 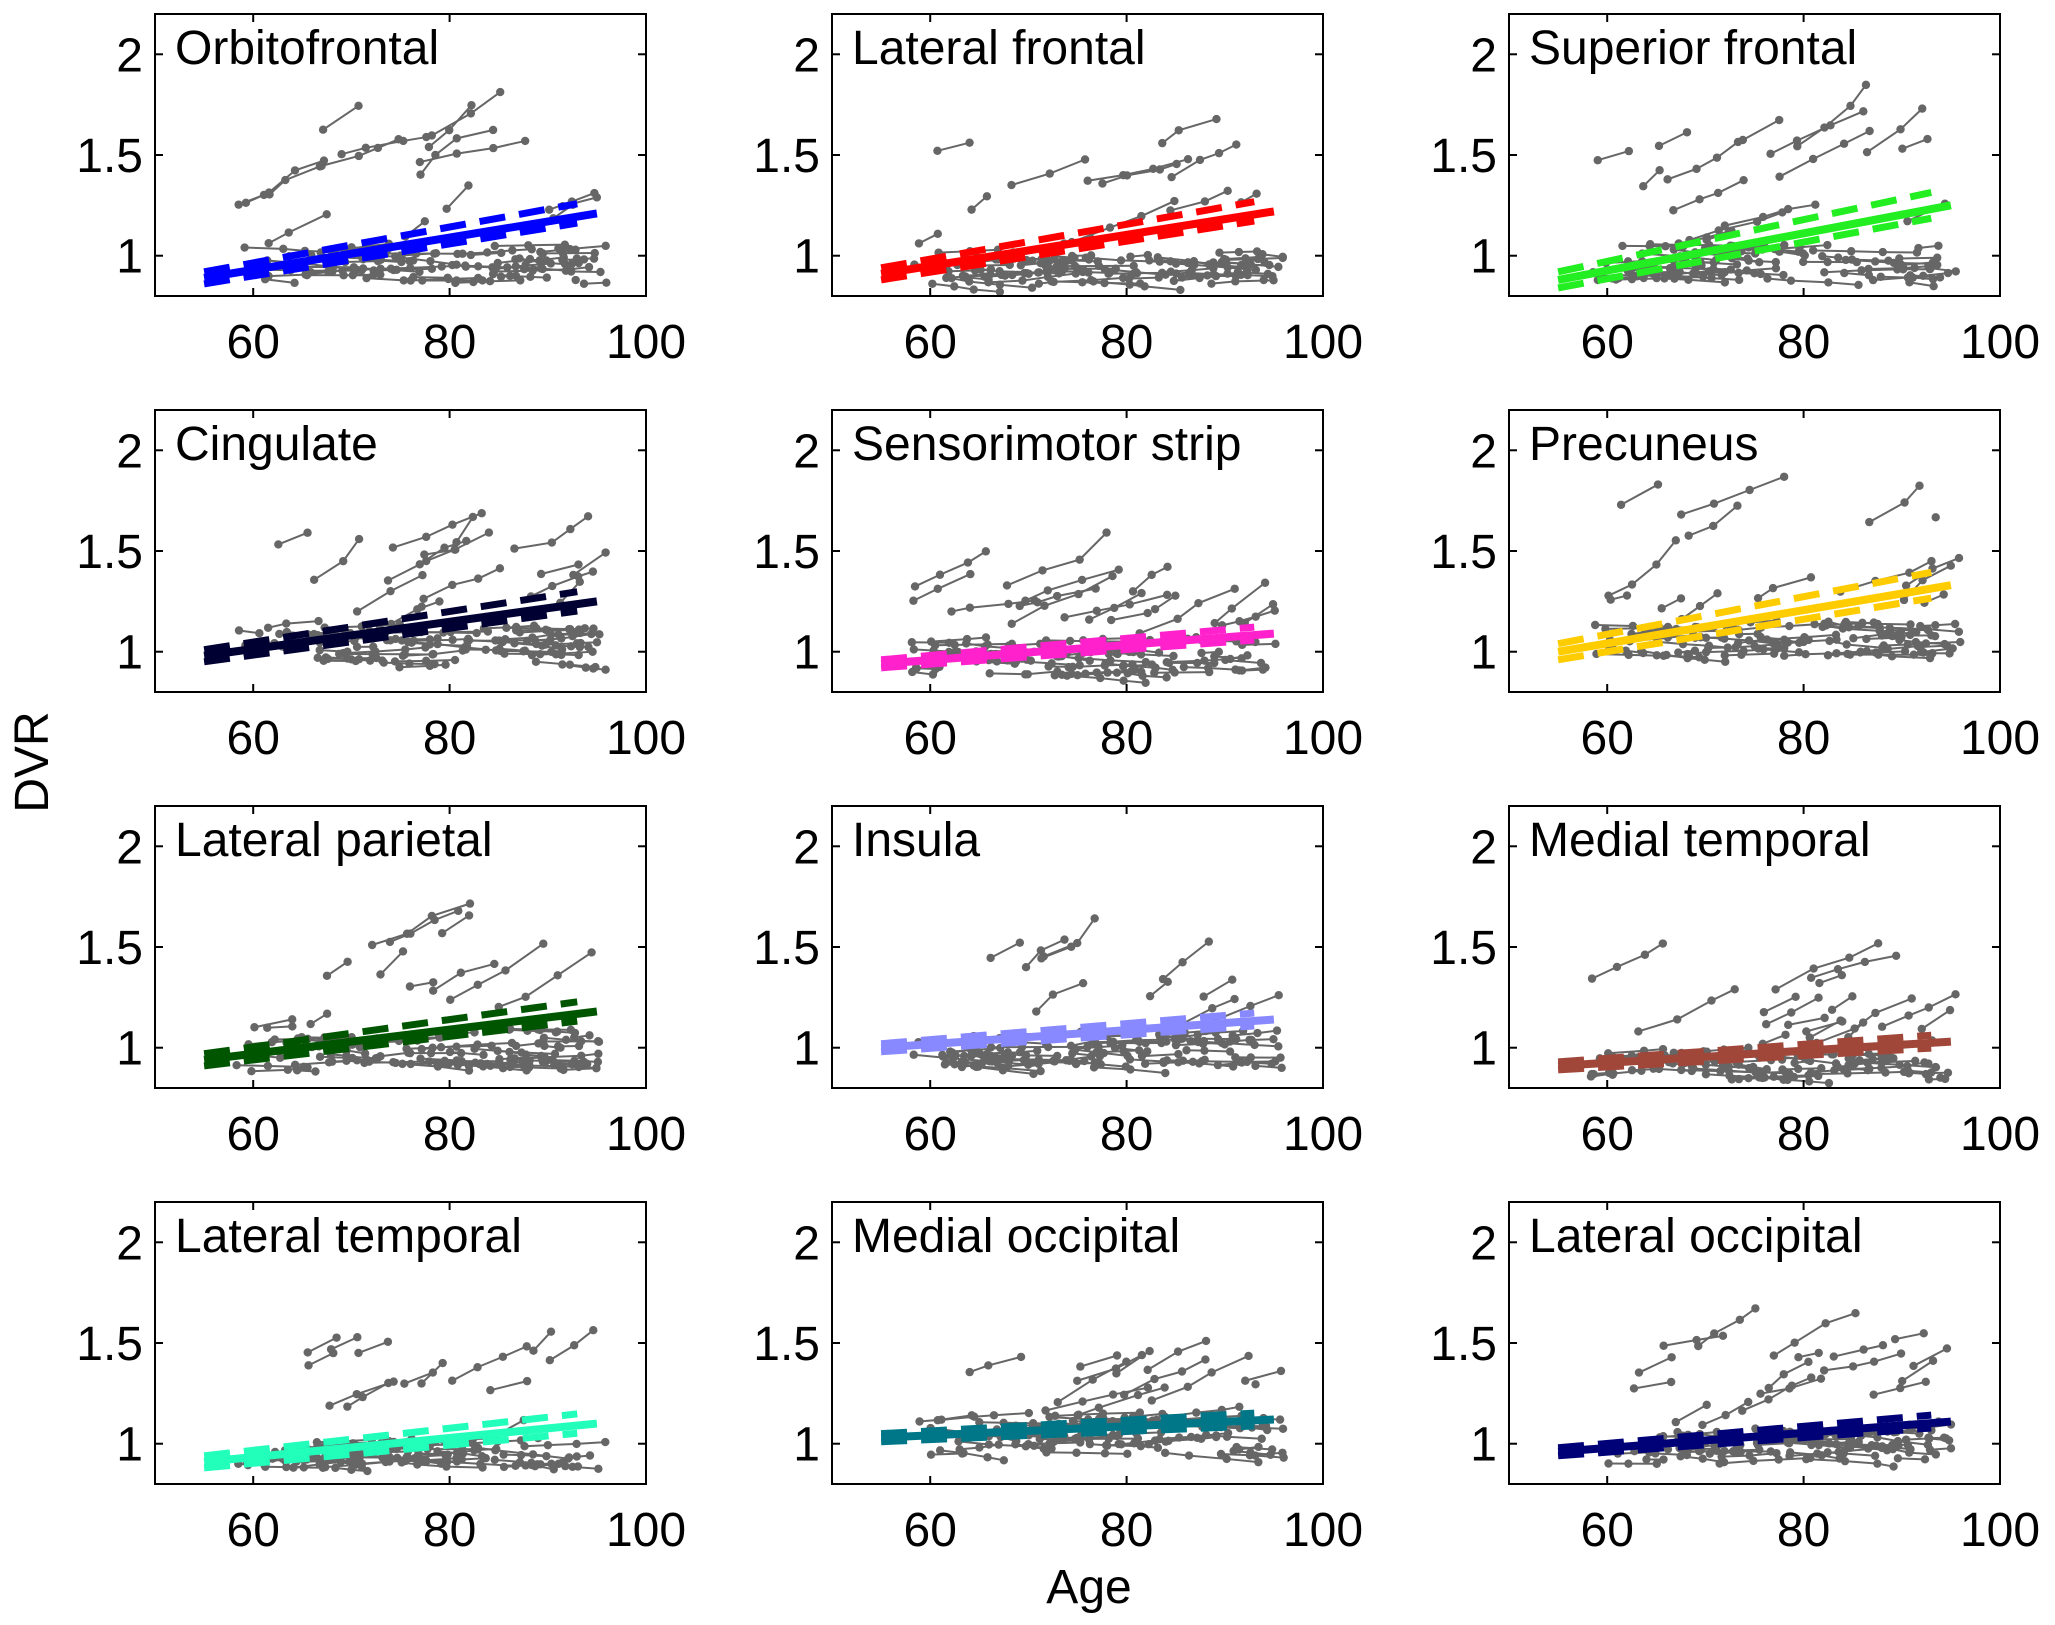 I want to click on panel-title: Medial occipital, so click(x=1016, y=1236).